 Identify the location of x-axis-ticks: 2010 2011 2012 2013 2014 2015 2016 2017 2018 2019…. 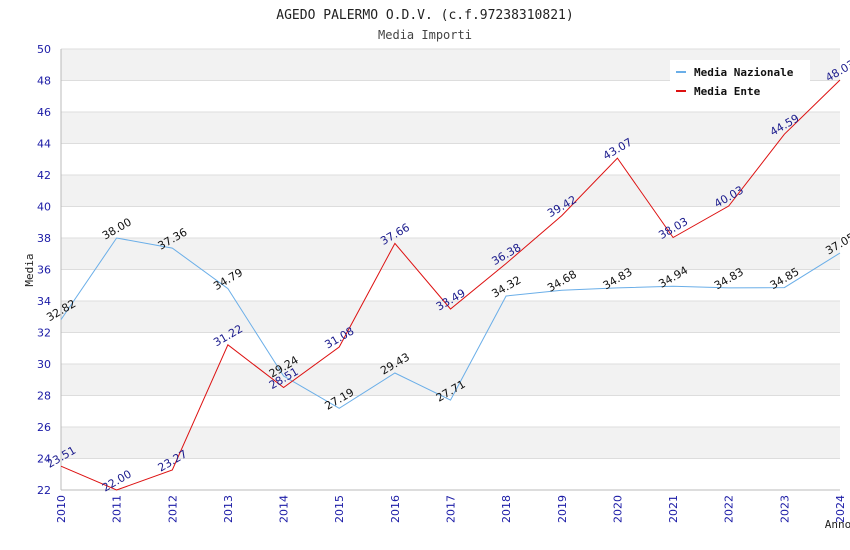
(451, 509).